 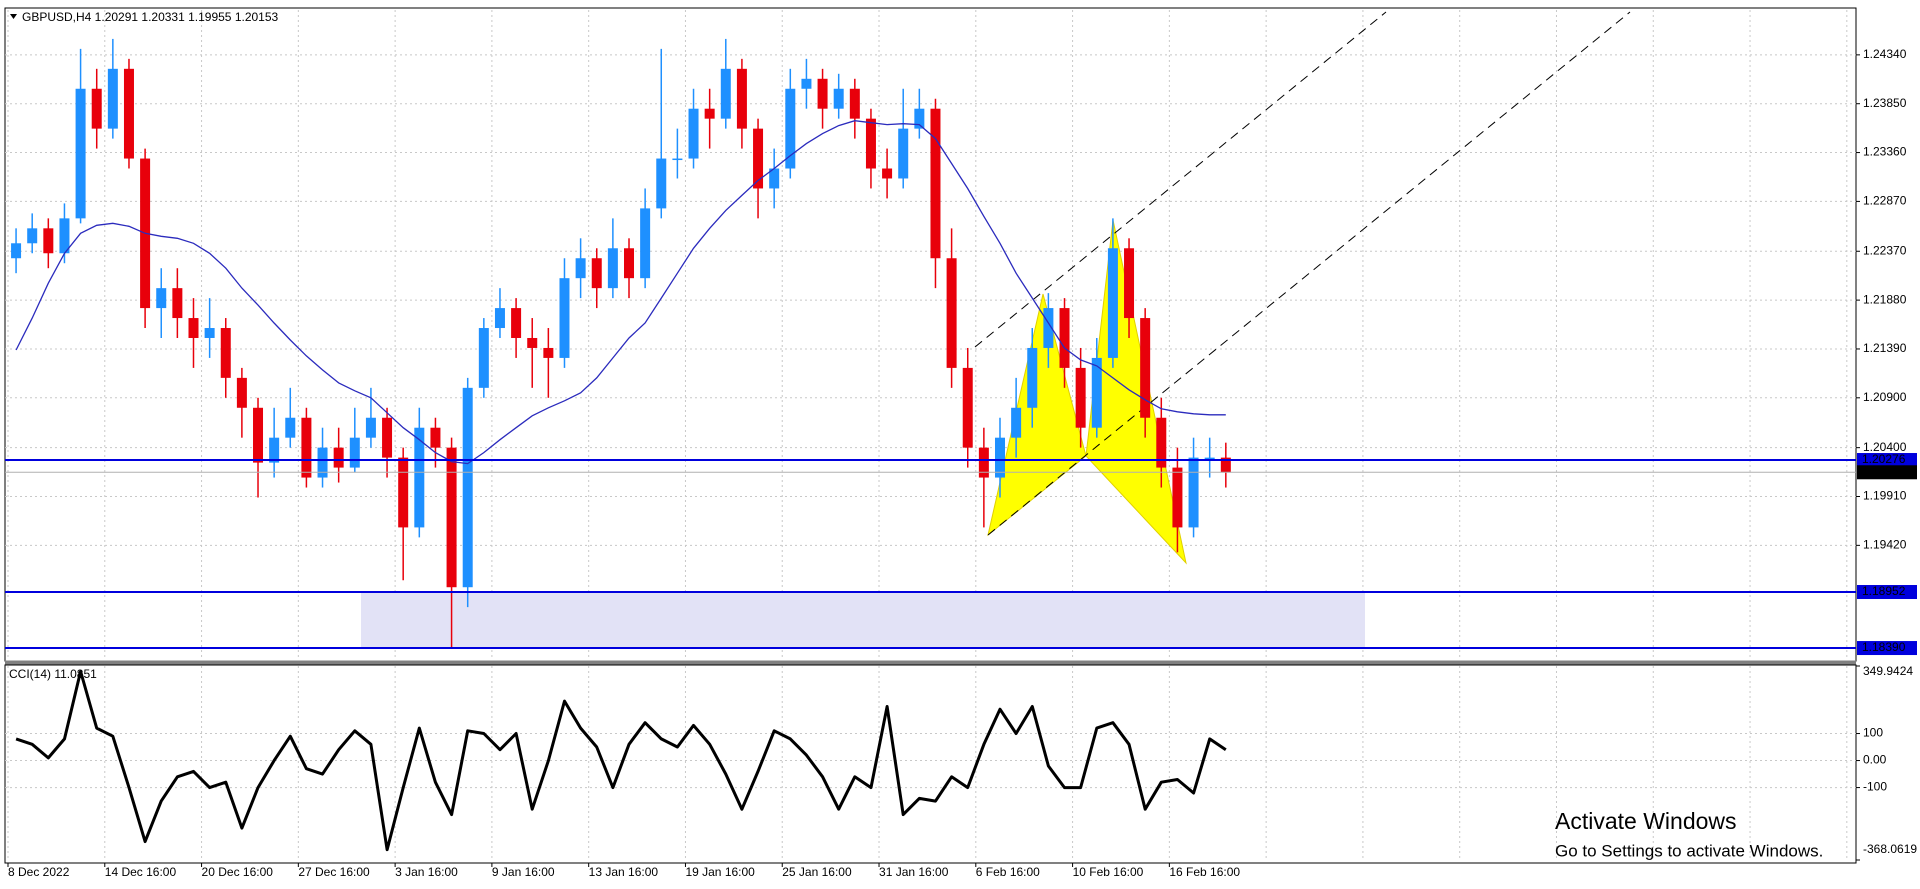 I want to click on x-tick-label: 19 Jan 16:00, so click(x=720, y=872).